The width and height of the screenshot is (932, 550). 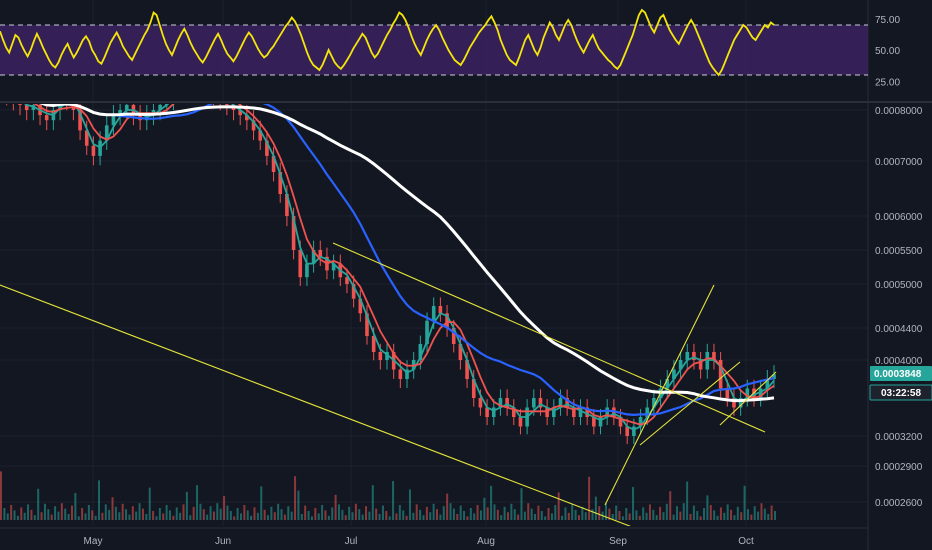 What do you see at coordinates (899, 467) in the screenshot?
I see `price-axis-tick-label: 0.0002900` at bounding box center [899, 467].